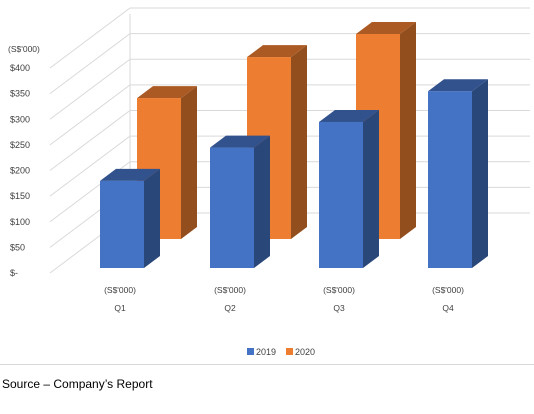  What do you see at coordinates (20, 119) in the screenshot?
I see `y-tick-label: $300` at bounding box center [20, 119].